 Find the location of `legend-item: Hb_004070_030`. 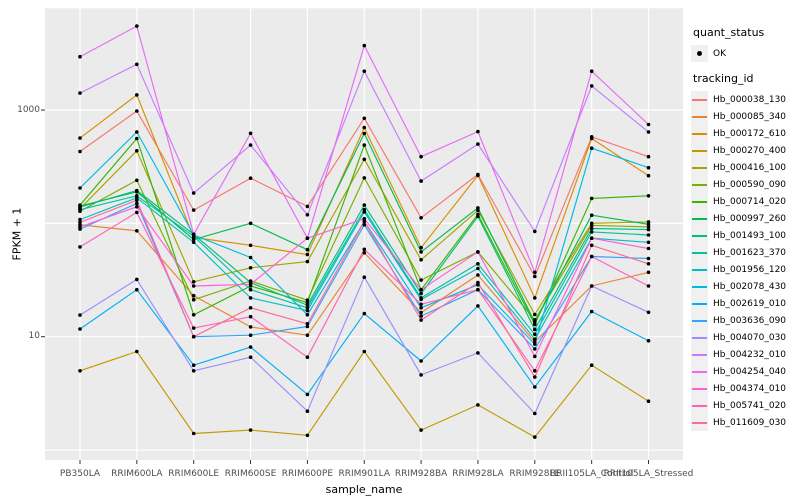

legend-item: Hb_004070_030 is located at coordinates (744, 337).